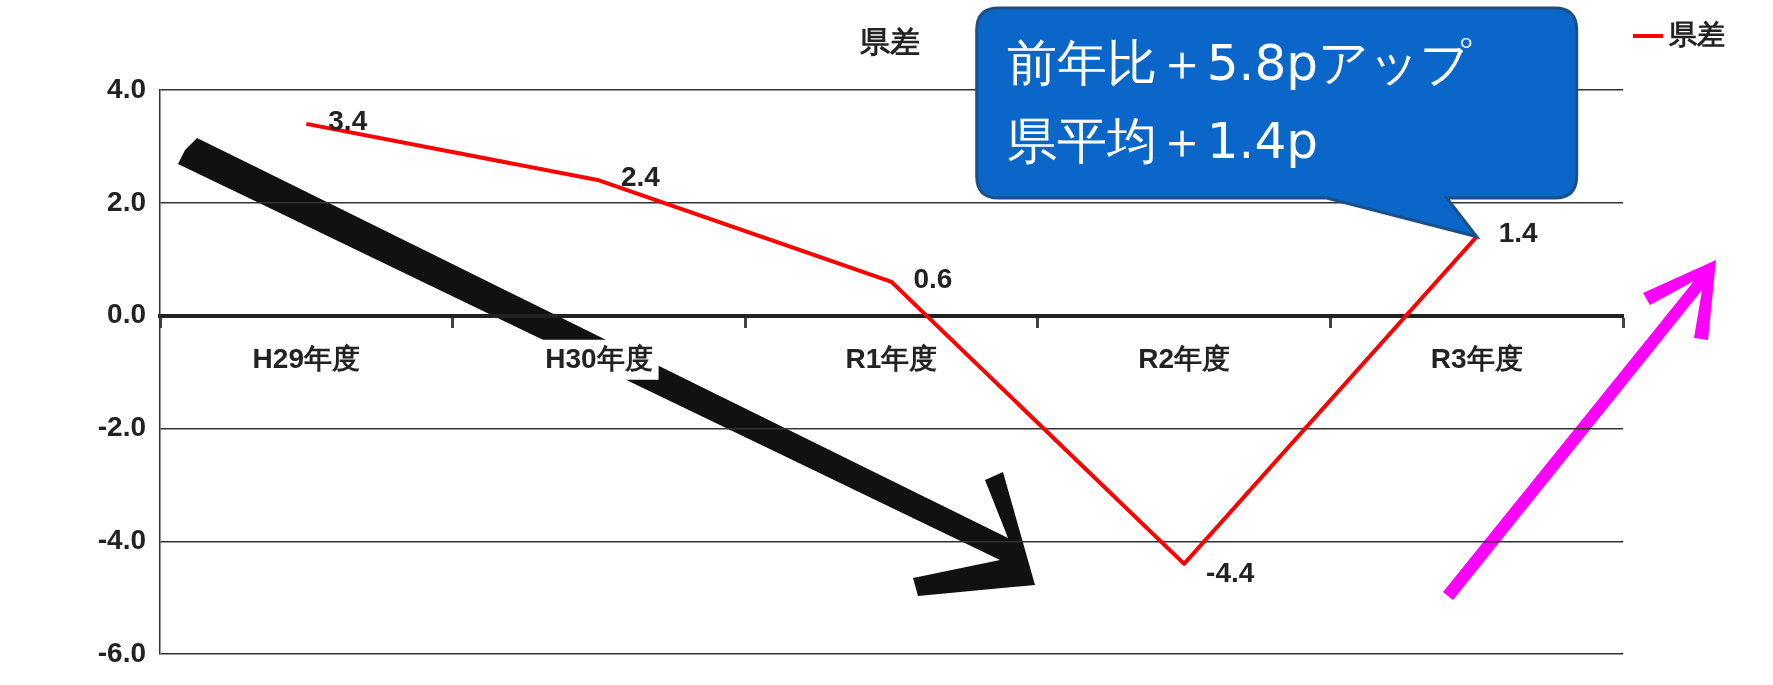 The width and height of the screenshot is (1773, 685). What do you see at coordinates (1238, 63) in the screenshot?
I see `annotation: 前年比＋5.8pアップ` at bounding box center [1238, 63].